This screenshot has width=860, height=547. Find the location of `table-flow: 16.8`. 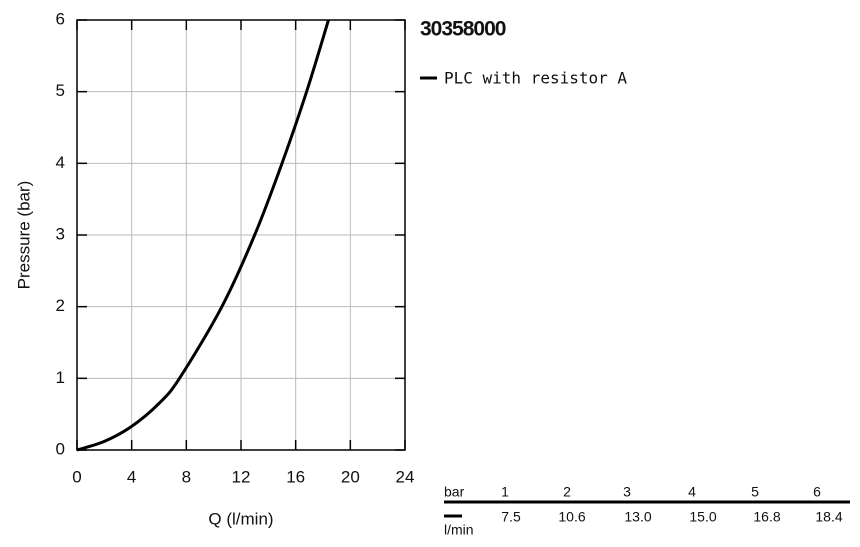

table-flow: 16.8 is located at coordinates (766, 517).